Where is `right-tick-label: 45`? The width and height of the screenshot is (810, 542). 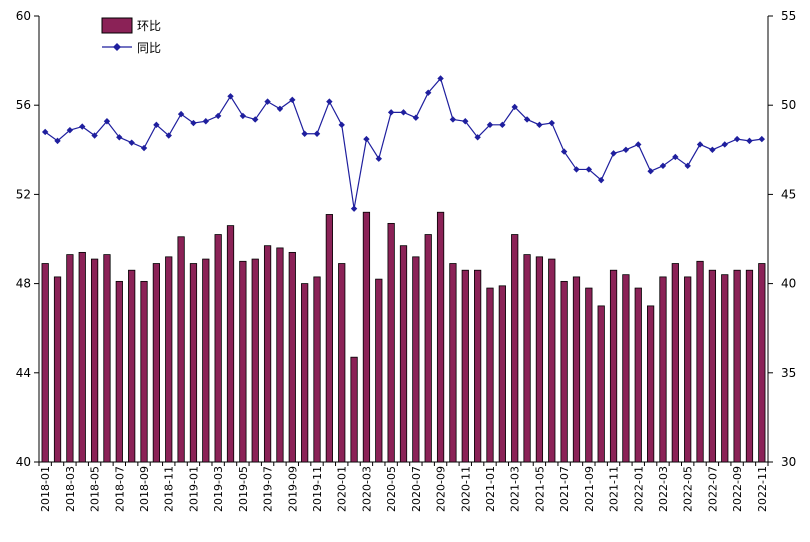
right-tick-label: 45 is located at coordinates (788, 194).